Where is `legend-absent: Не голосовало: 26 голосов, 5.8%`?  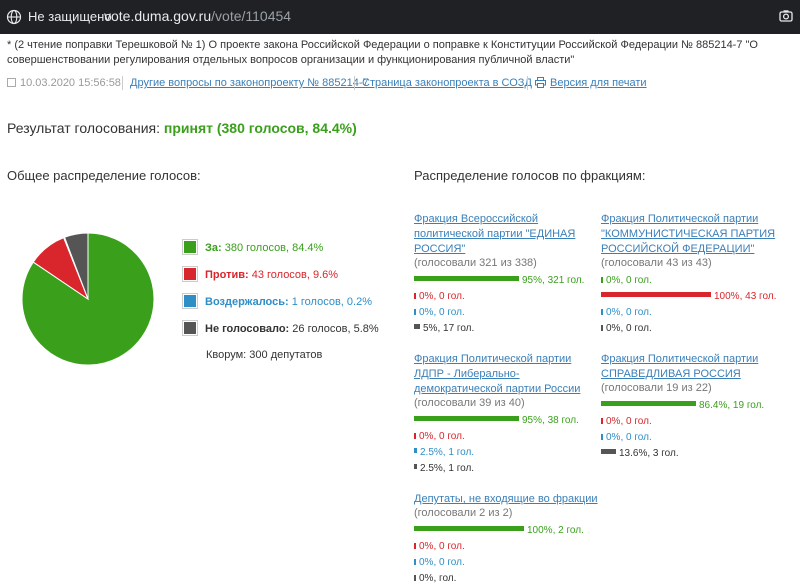
legend-absent: Не голосовало: 26 голосов, 5.8% is located at coordinates (281, 328).